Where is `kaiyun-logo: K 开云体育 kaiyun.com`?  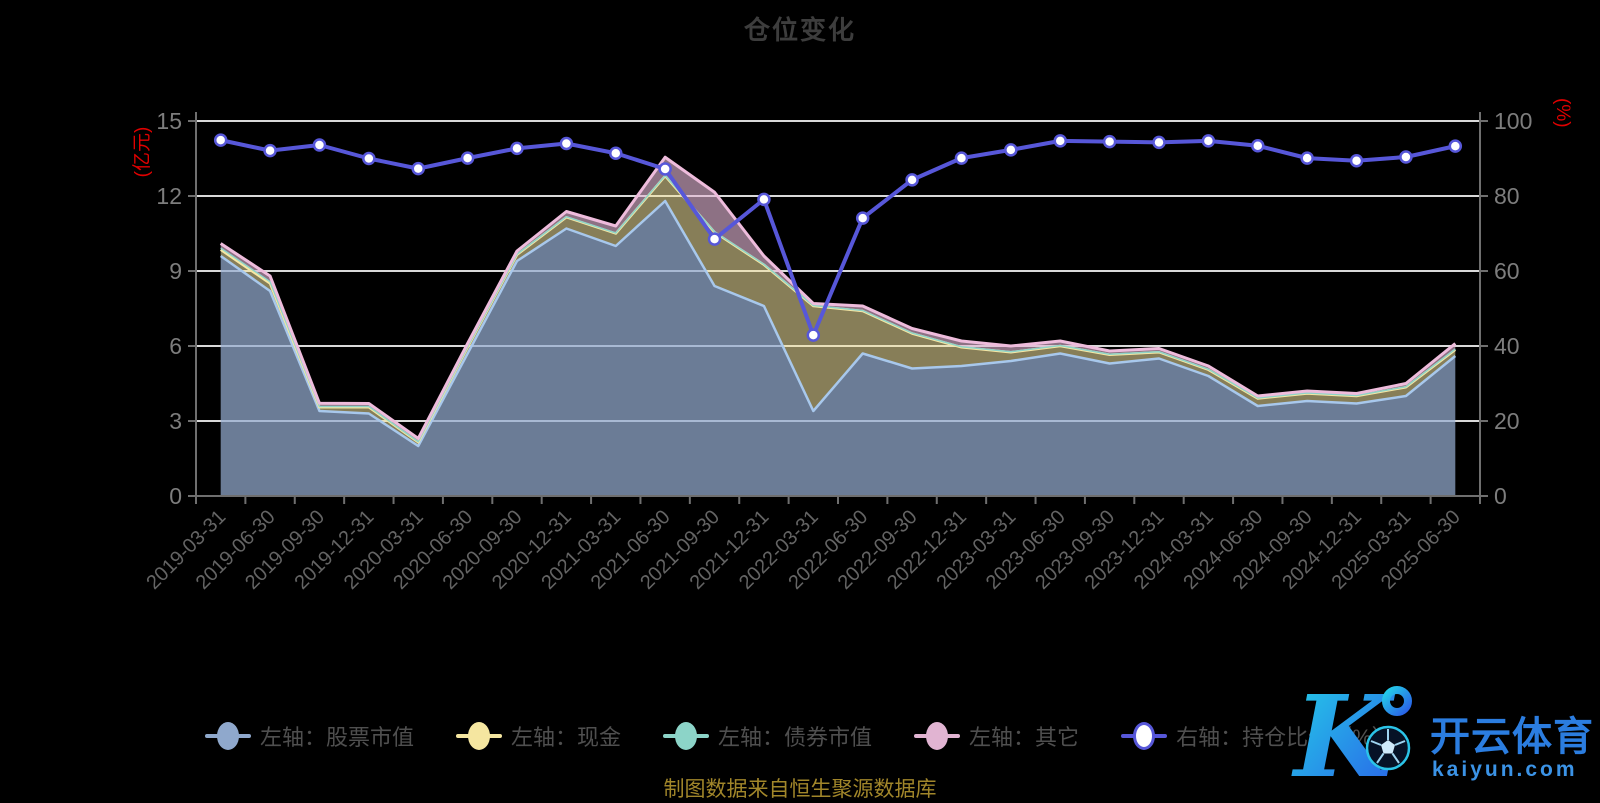 kaiyun-logo: K 开云体育 kaiyun.com is located at coordinates (1442, 730).